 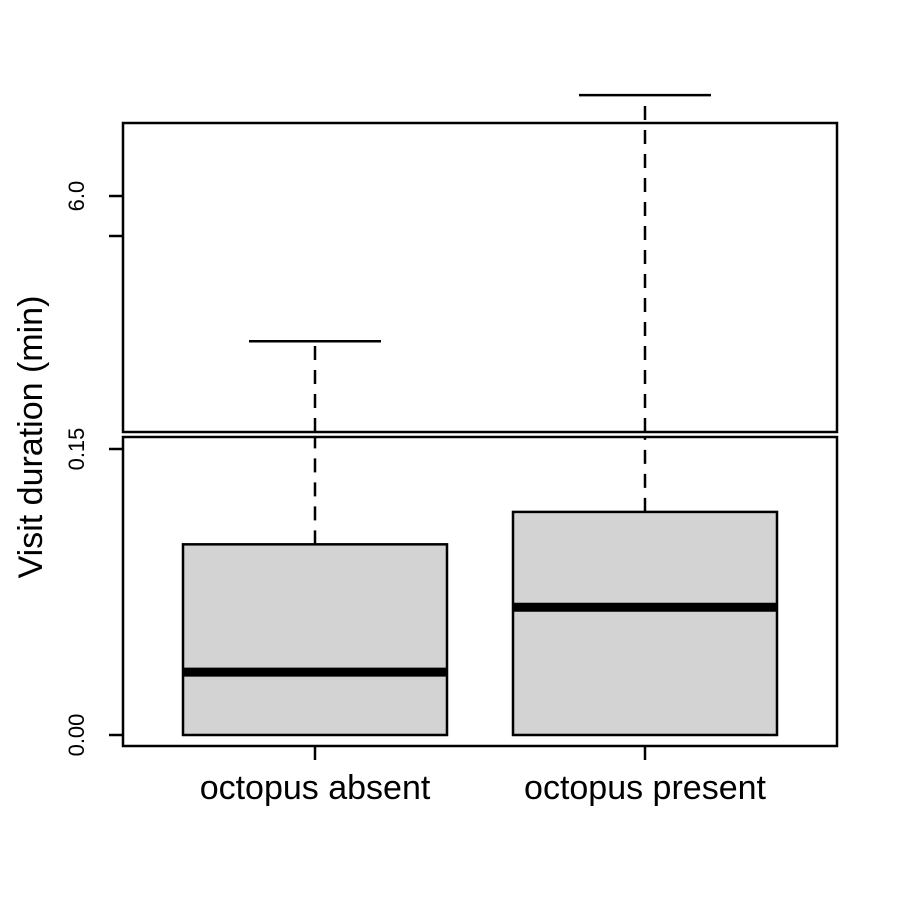 What do you see at coordinates (76, 449) in the screenshot?
I see `y-tick-label-1: 0.15` at bounding box center [76, 449].